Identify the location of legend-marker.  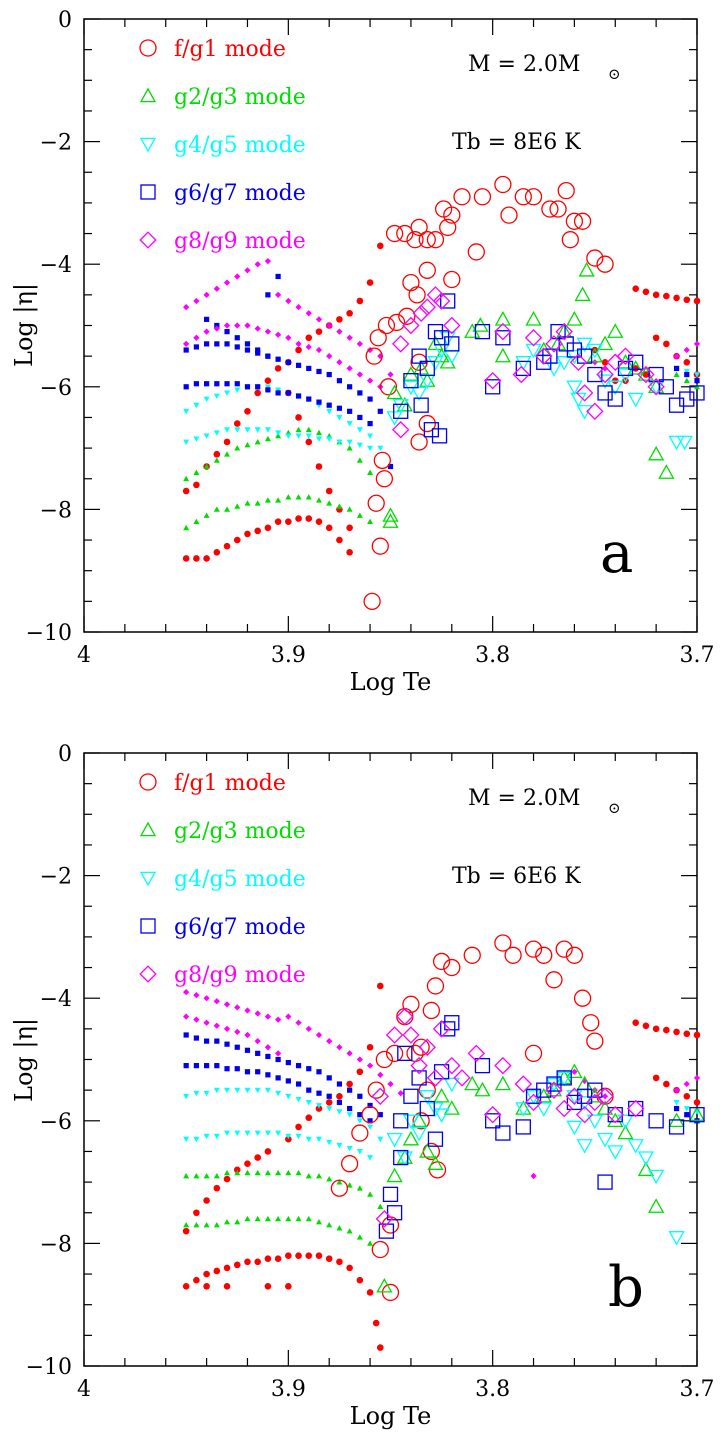
(148, 95).